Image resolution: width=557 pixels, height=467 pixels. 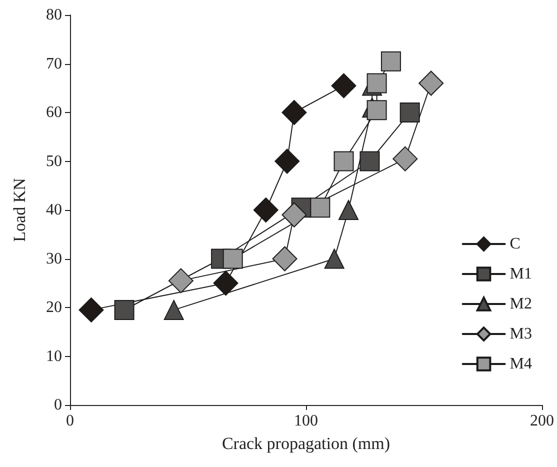 I want to click on x-axis-title: Crack propagation (mm), so click(x=306, y=443).